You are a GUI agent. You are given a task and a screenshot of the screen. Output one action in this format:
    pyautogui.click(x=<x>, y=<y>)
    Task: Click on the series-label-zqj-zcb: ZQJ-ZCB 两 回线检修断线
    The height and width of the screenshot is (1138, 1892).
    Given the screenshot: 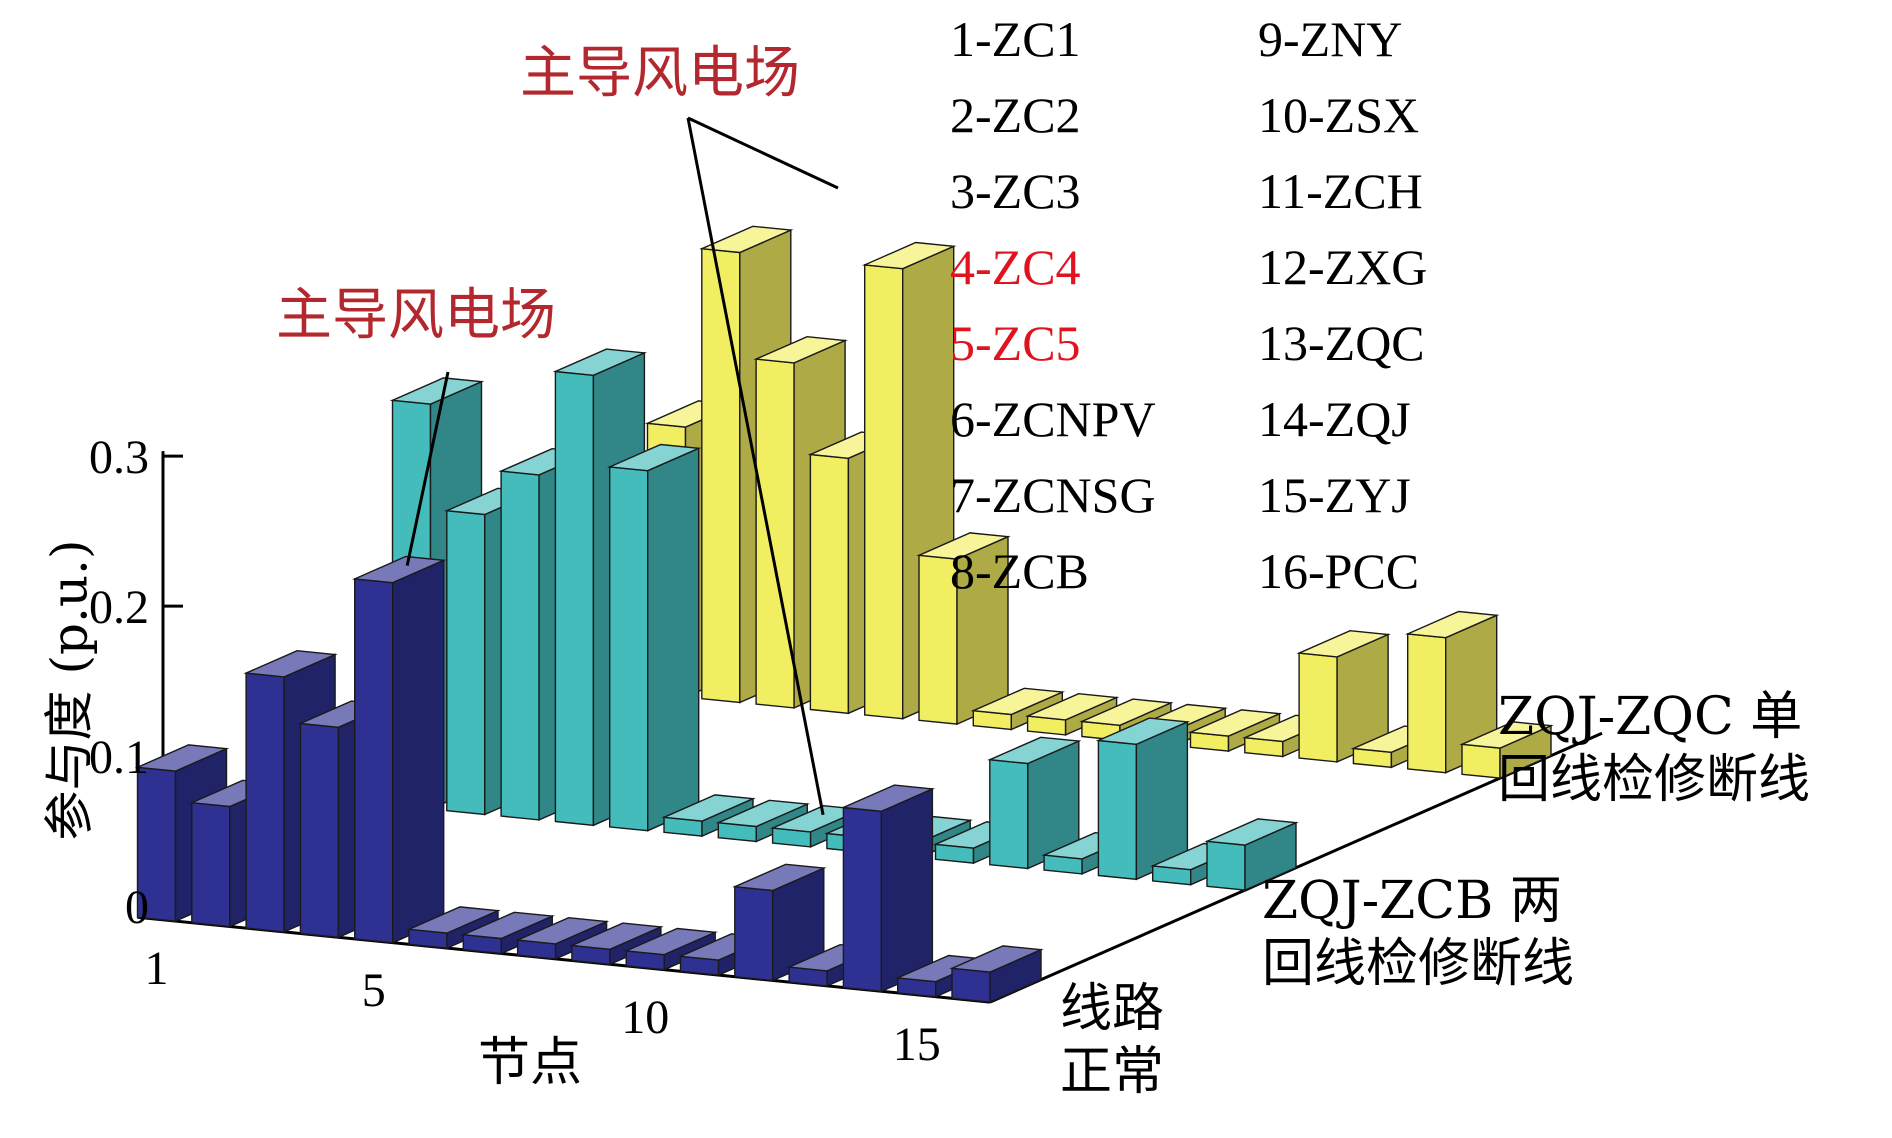 What is the action you would take?
    pyautogui.click(x=1418, y=933)
    